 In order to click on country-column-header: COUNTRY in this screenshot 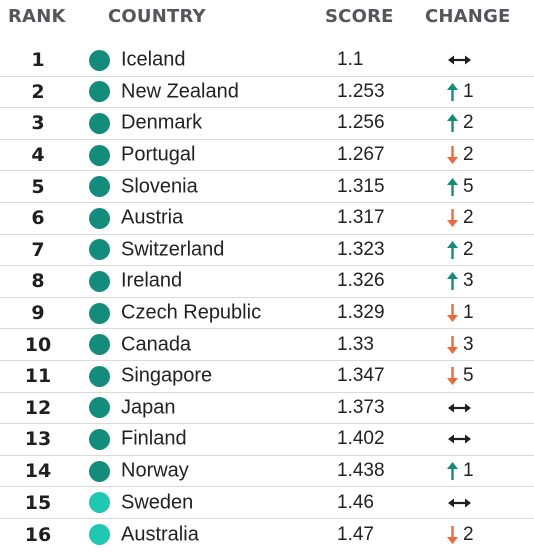, I will do `click(157, 16)`.